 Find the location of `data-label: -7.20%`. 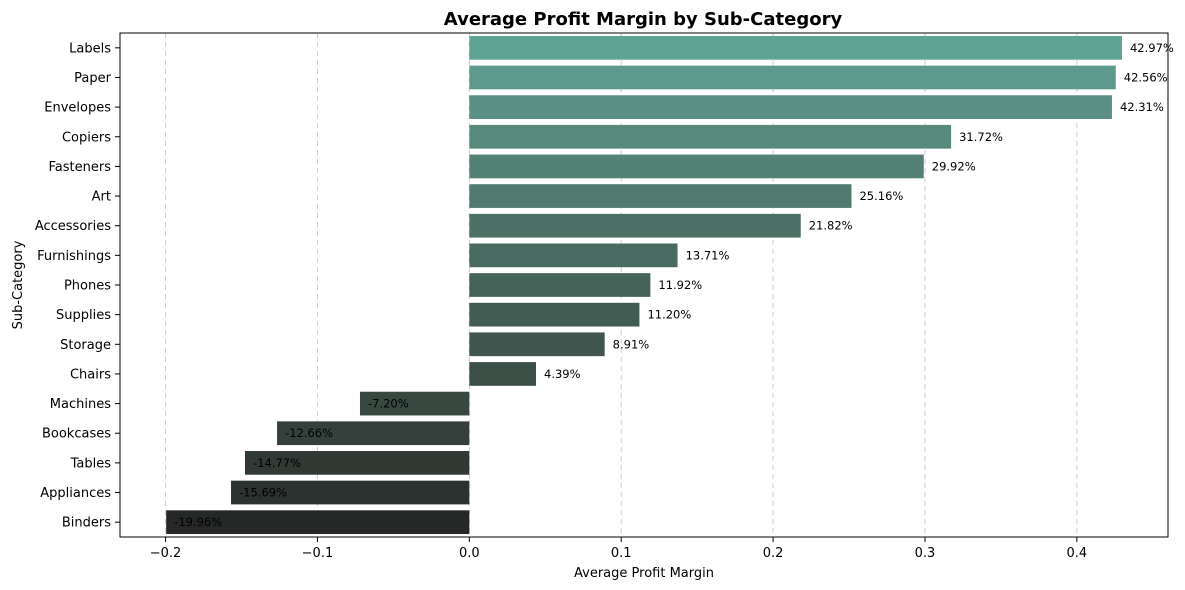

data-label: -7.20% is located at coordinates (388, 404).